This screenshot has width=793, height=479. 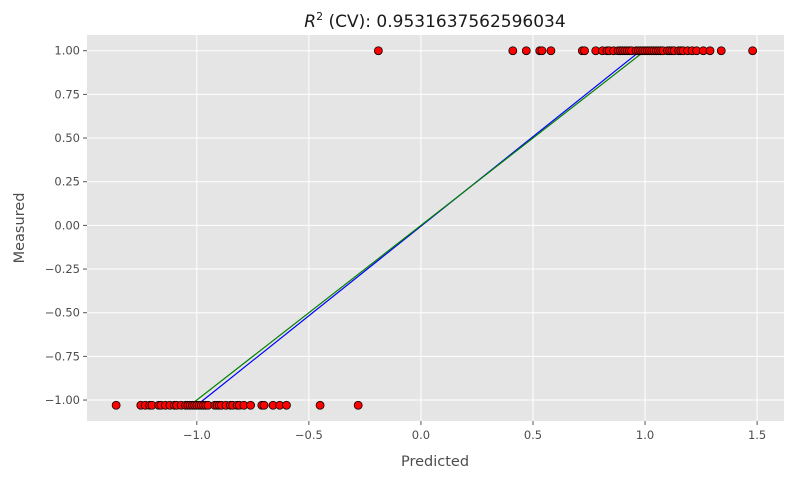 I want to click on x-axis-ticks: −1.0 −0.5 0.0 0.5 1.0 1.5, so click(x=474, y=431).